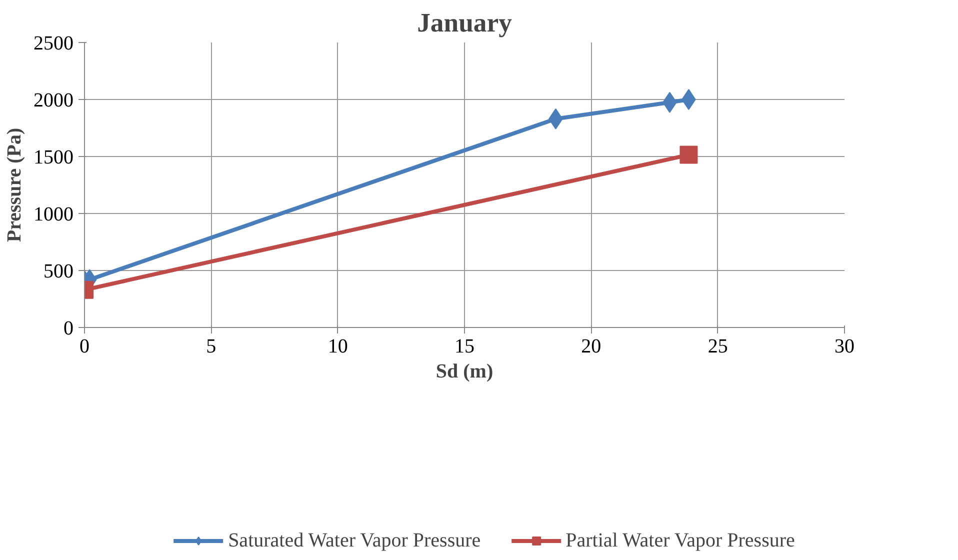  What do you see at coordinates (54, 215) in the screenshot?
I see `y-tick-label: 1000` at bounding box center [54, 215].